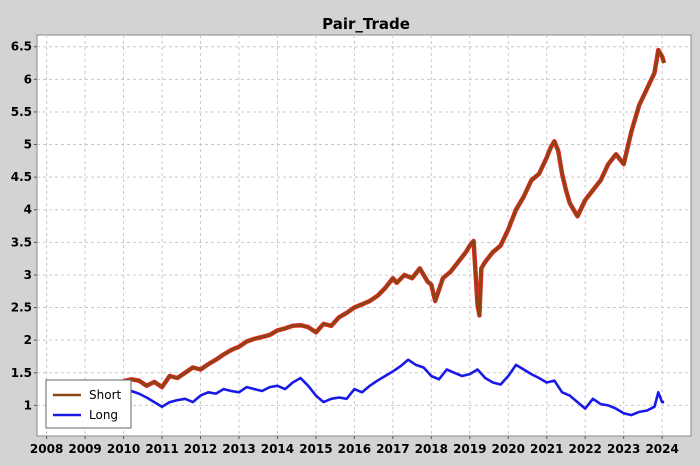  I want to click on x-tick-label: 2020, so click(508, 449).